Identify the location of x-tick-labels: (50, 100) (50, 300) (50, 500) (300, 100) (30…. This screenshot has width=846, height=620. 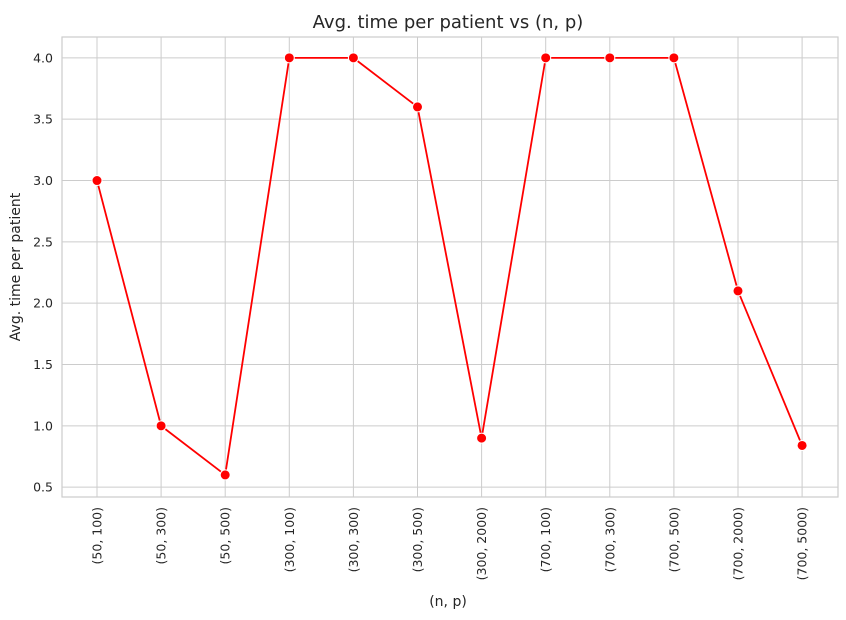
(450, 543).